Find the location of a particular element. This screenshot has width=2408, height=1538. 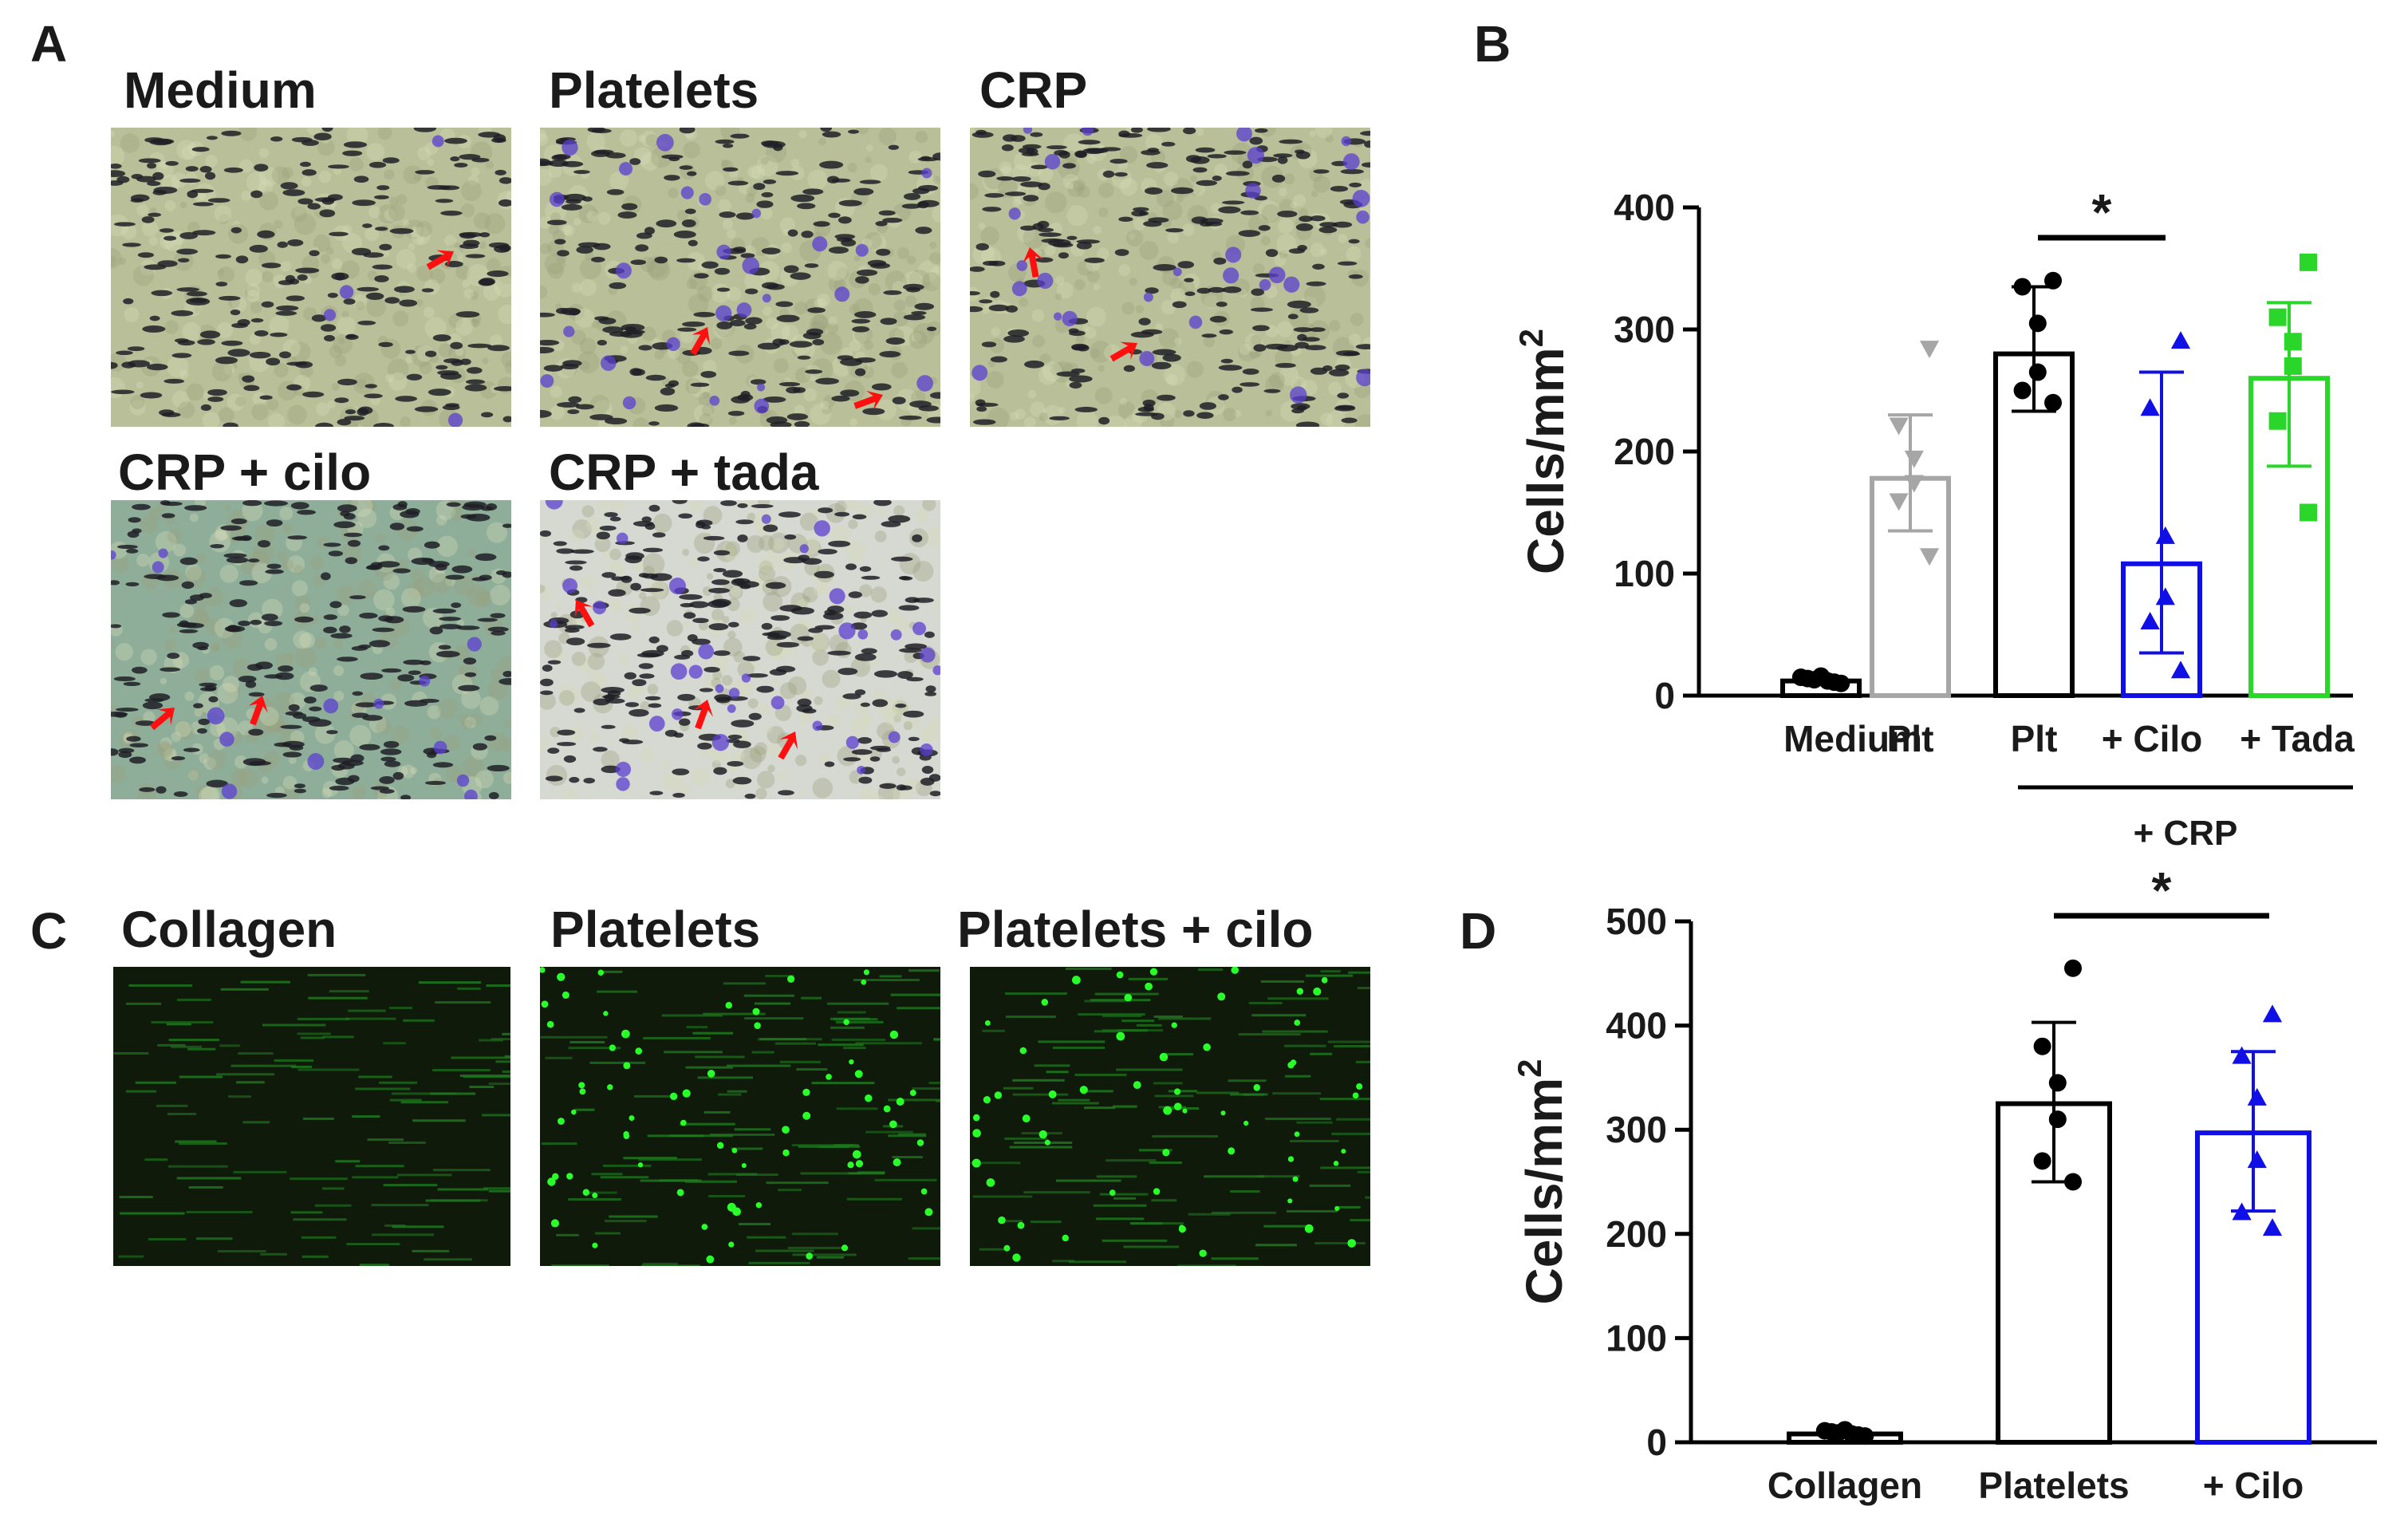

fluorescence-platelets is located at coordinates (740, 1117).